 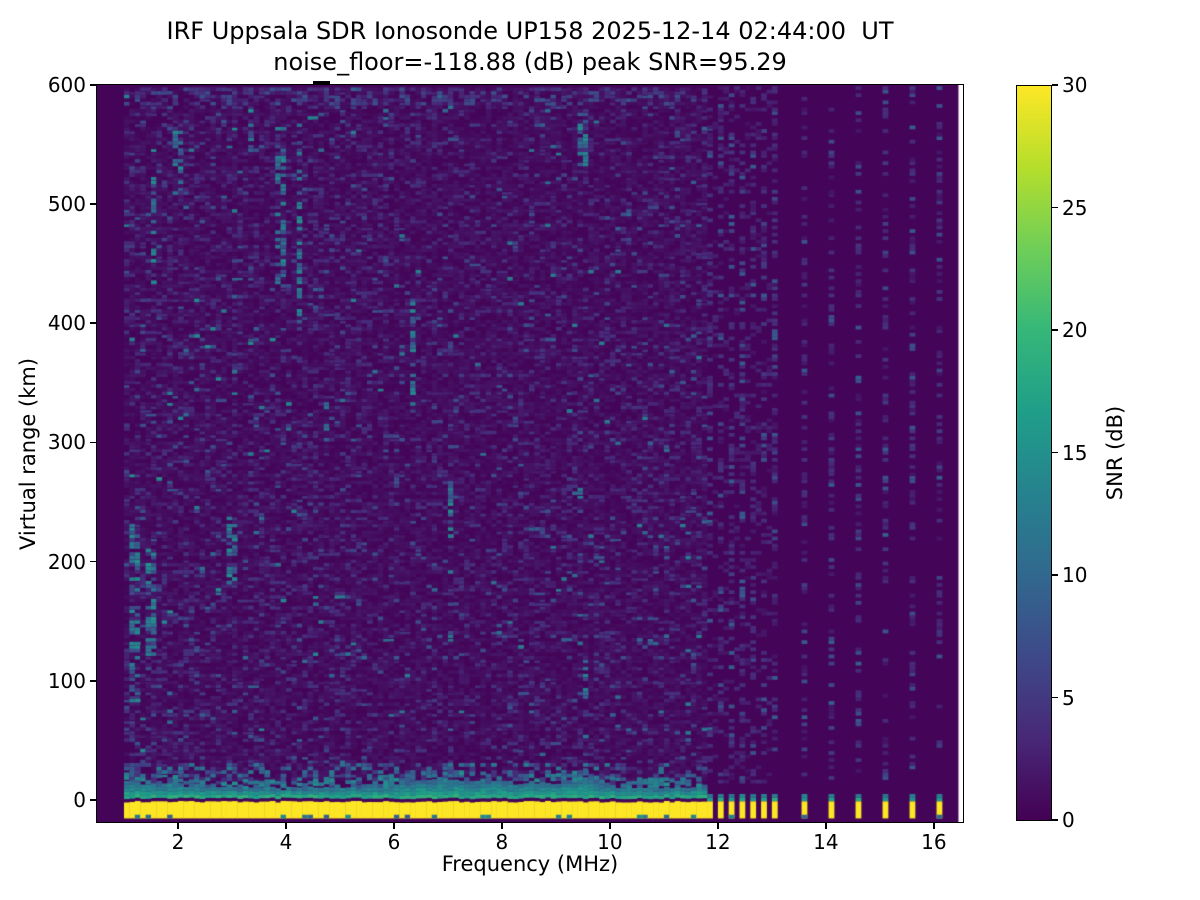 I want to click on colorbar-tick-label: 10, so click(x=1075, y=575).